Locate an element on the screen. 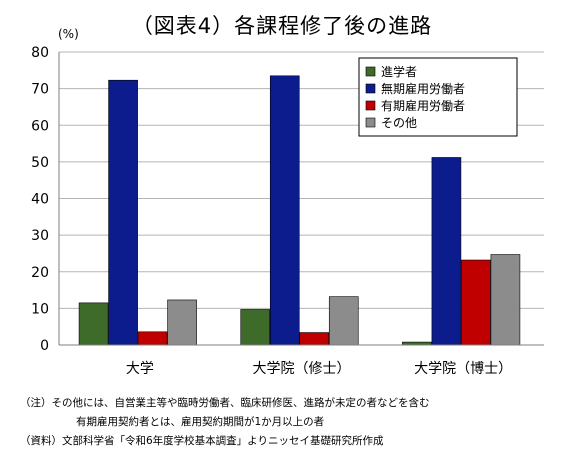 The image size is (564, 455). chart-title: （図表4）各課程修了後の進路 is located at coordinates (282, 26).